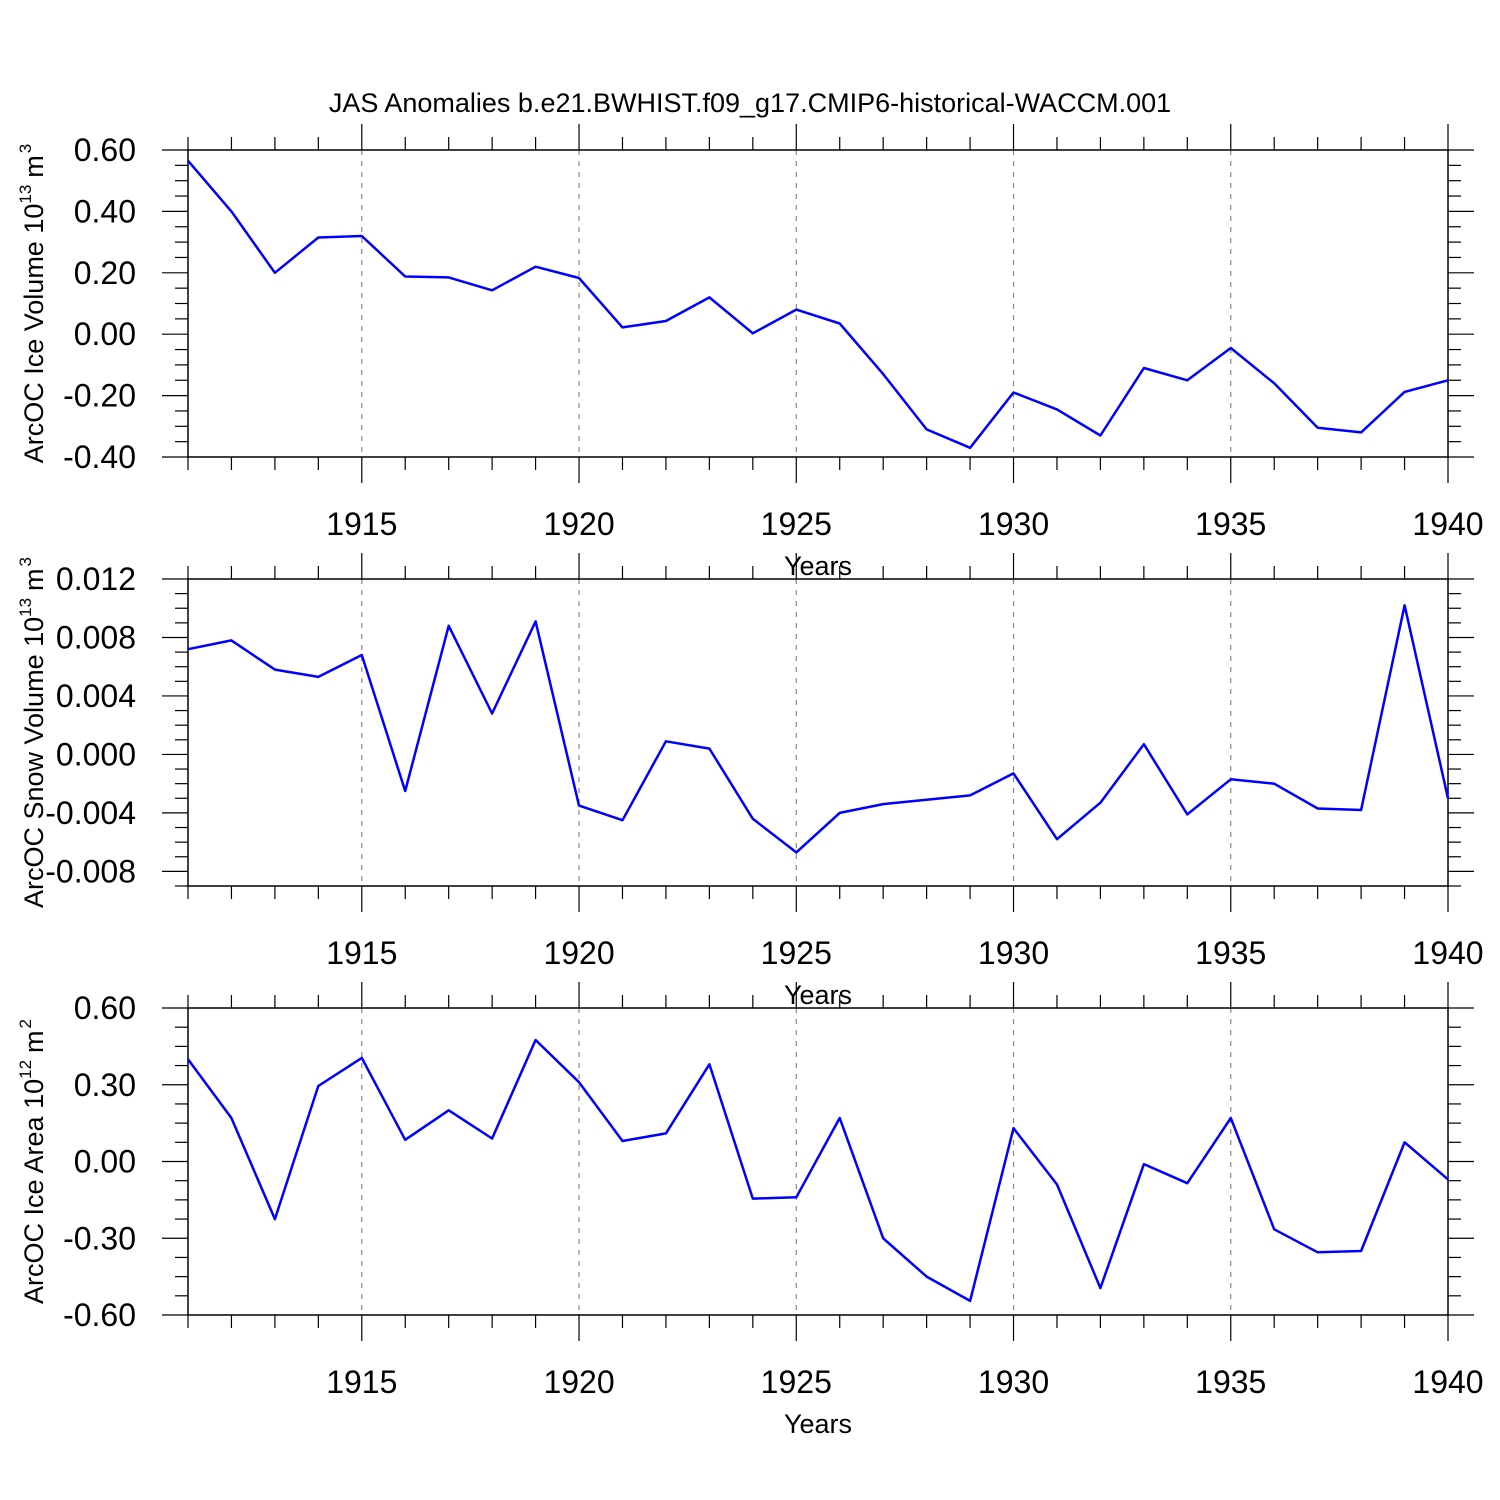 This screenshot has height=1500, width=1500. Describe the element at coordinates (96, 754) in the screenshot. I see `y-tick-label: 0.000` at that location.